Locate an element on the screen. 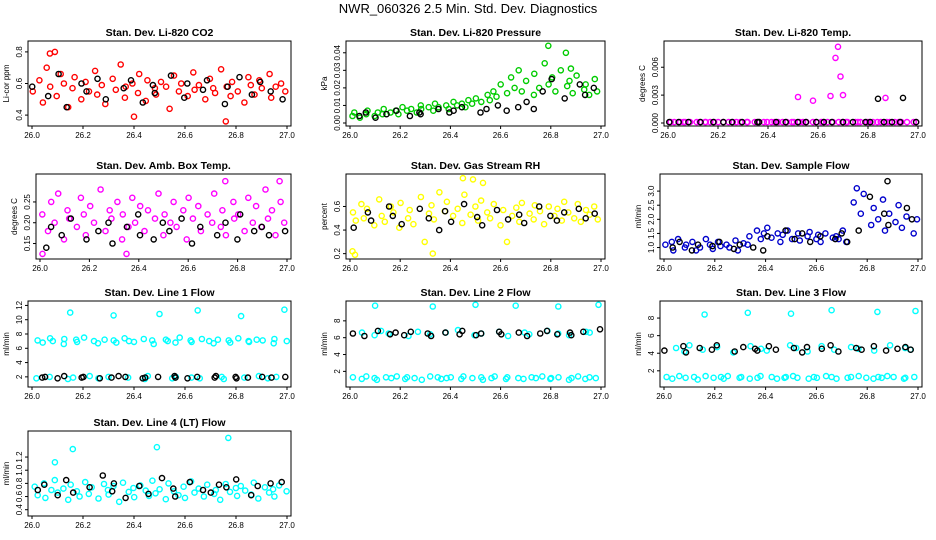 The image size is (936, 540). y-tick-label: 0.02 is located at coordinates (337, 88).